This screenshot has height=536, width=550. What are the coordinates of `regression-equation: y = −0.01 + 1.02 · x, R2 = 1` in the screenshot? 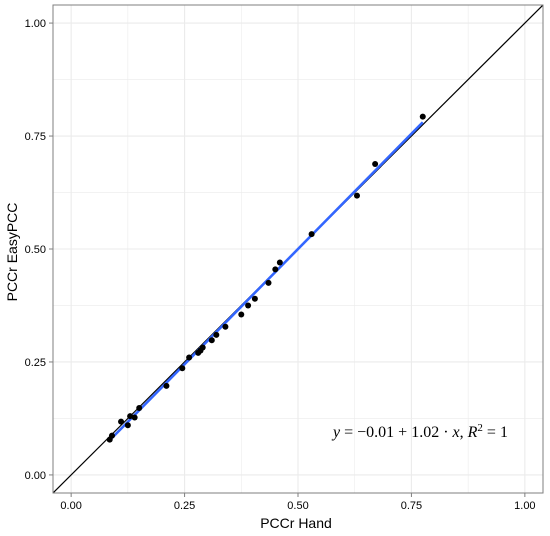 It's located at (419, 431).